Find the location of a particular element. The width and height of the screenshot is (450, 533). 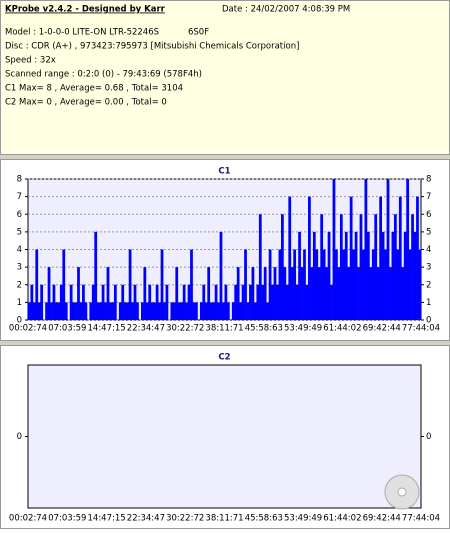

x-tick-label: 61:44:02 is located at coordinates (342, 329).